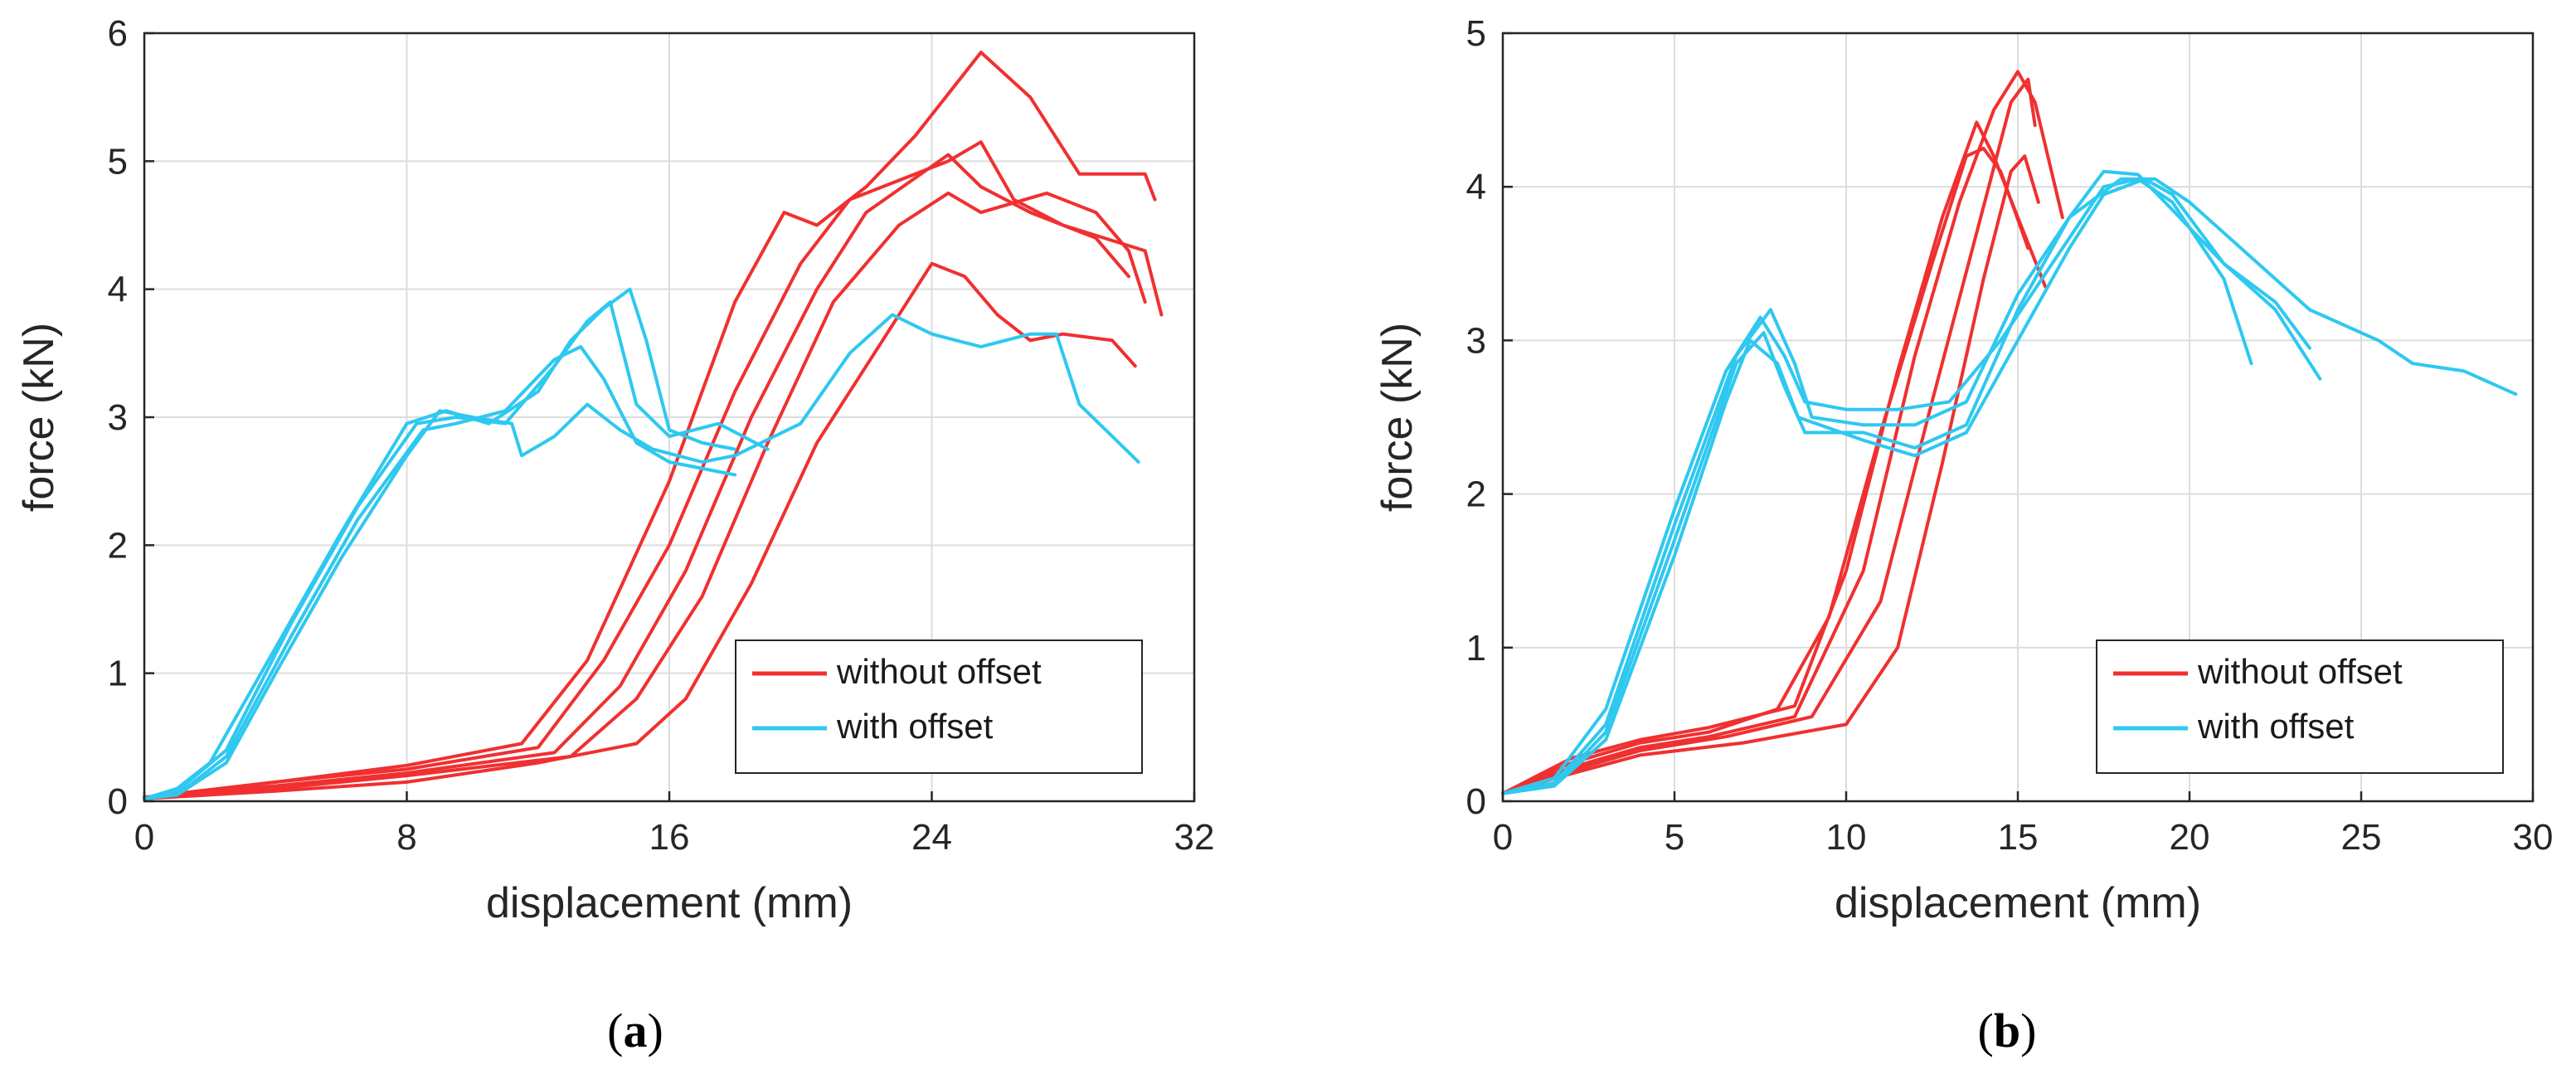 The height and width of the screenshot is (1065, 2576). Describe the element at coordinates (1195, 837) in the screenshot. I see `x-tick-label: 32` at that location.